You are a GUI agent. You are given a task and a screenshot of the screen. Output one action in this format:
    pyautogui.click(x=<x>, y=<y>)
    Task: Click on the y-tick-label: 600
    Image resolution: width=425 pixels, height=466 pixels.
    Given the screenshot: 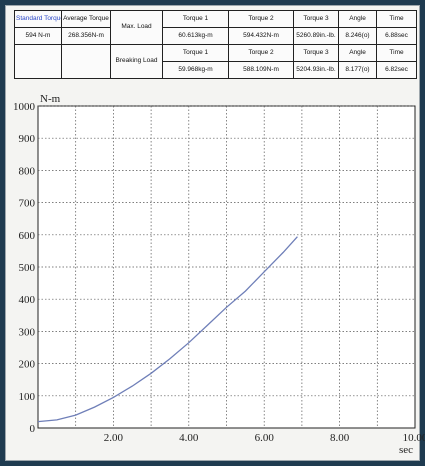 What is the action you would take?
    pyautogui.click(x=27, y=236)
    